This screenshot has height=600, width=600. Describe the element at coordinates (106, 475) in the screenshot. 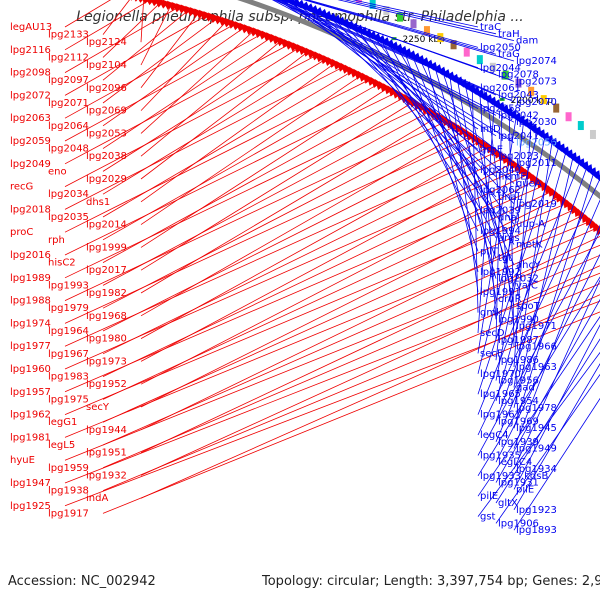

I see `gene-label: lpg1932` at that location.